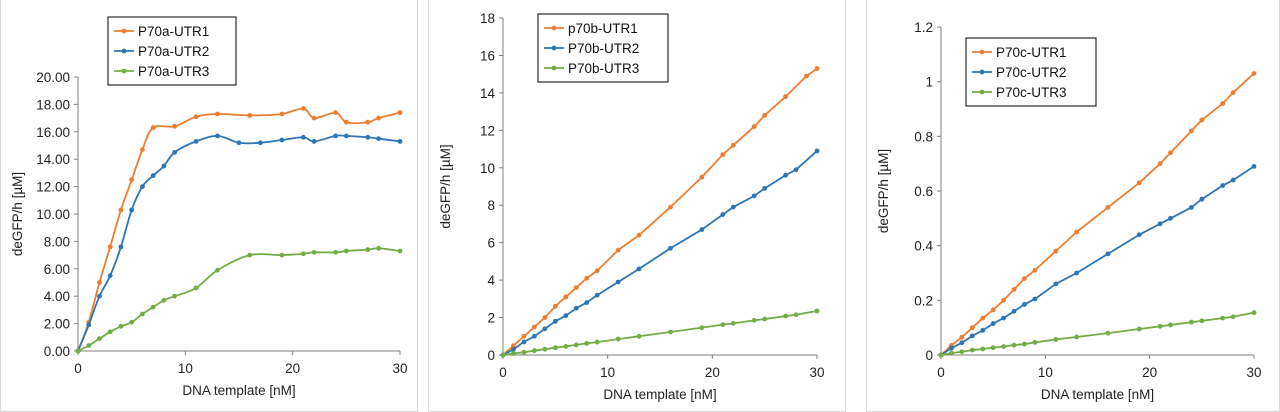 The image size is (1280, 412). What do you see at coordinates (816, 372) in the screenshot?
I see `x-tick-label: 30` at bounding box center [816, 372].